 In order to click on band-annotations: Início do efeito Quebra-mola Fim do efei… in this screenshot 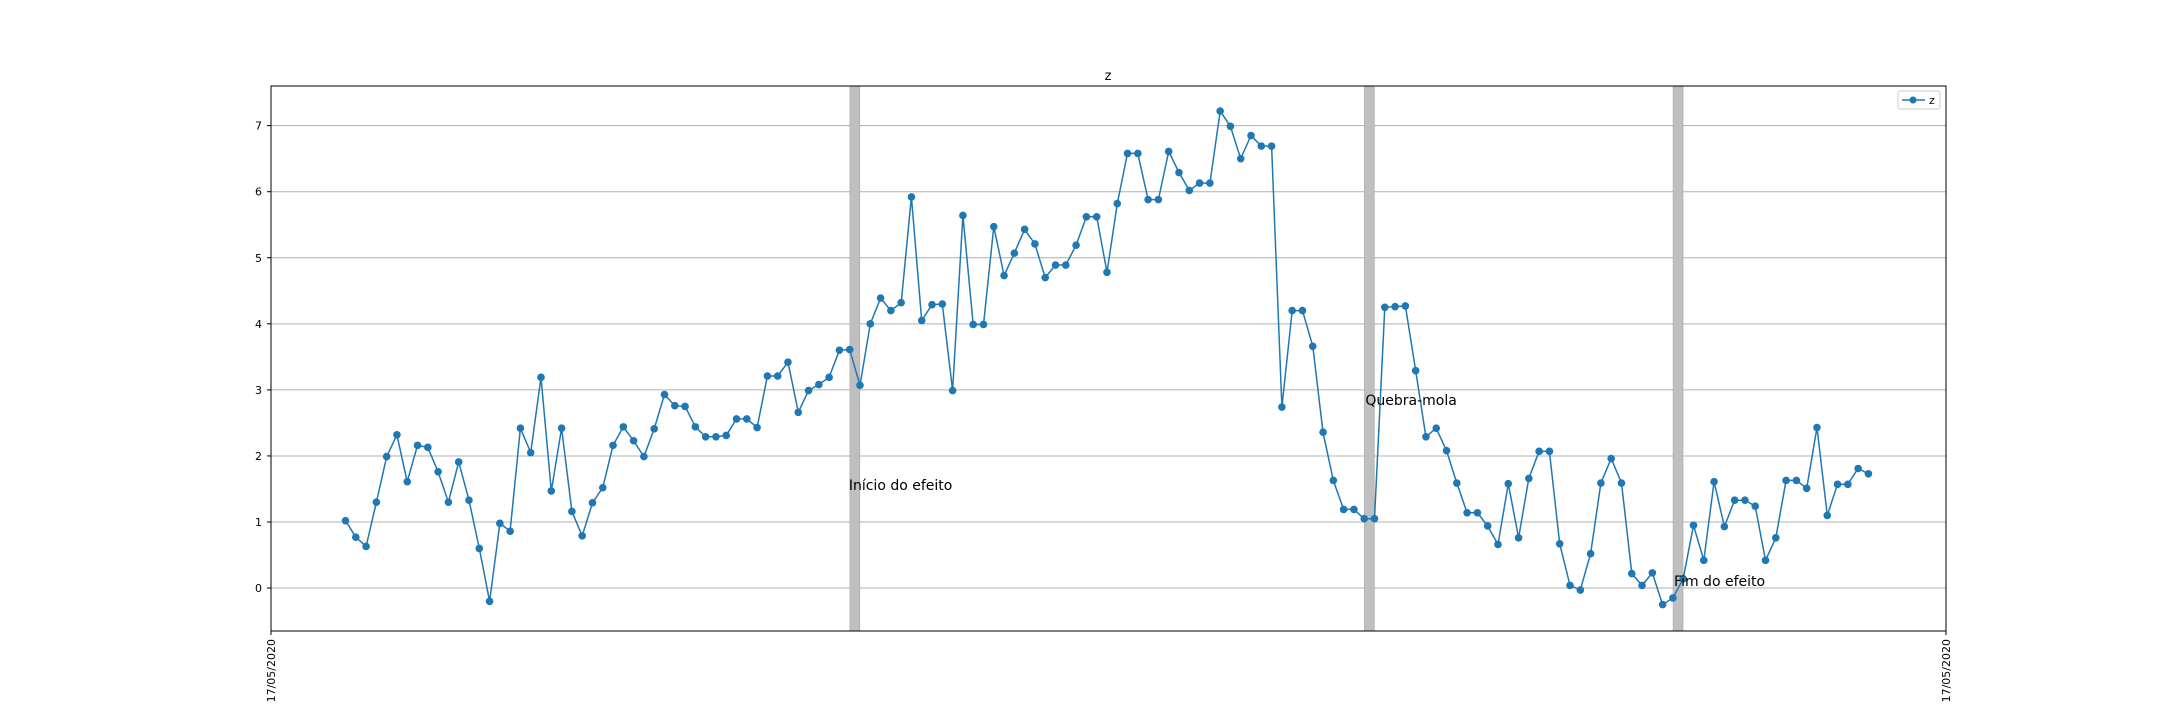, I will do `click(1307, 491)`.